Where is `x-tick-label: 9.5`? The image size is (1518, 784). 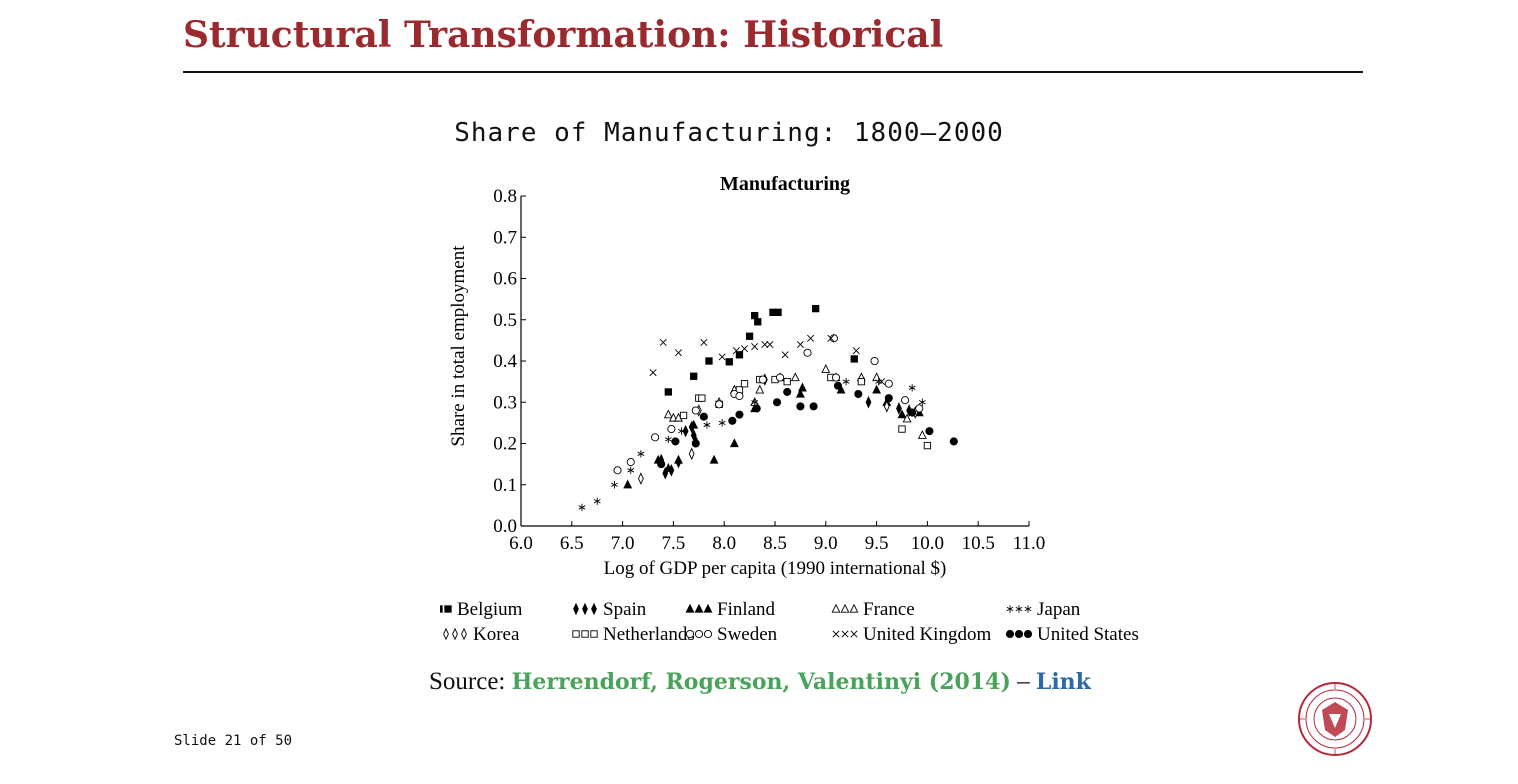
x-tick-label: 9.5 is located at coordinates (877, 543).